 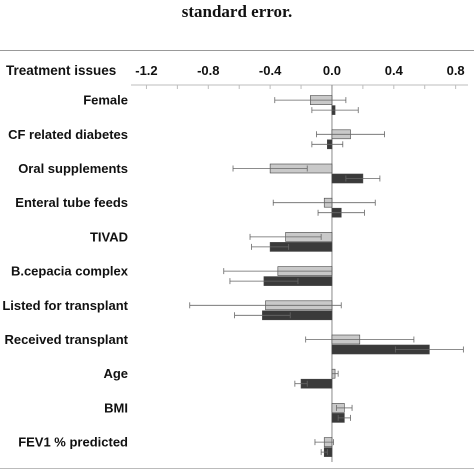 What do you see at coordinates (146, 70) in the screenshot?
I see `x-tick-label: -1.2` at bounding box center [146, 70].